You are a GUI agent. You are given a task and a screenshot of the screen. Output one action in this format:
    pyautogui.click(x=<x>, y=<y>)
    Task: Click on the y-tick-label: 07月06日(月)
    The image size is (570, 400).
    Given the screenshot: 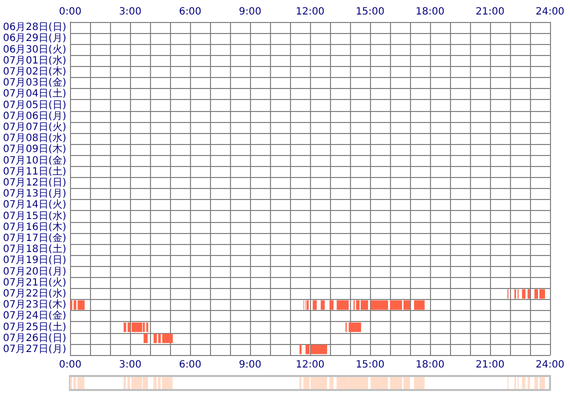 What is the action you would take?
    pyautogui.click(x=34, y=116)
    